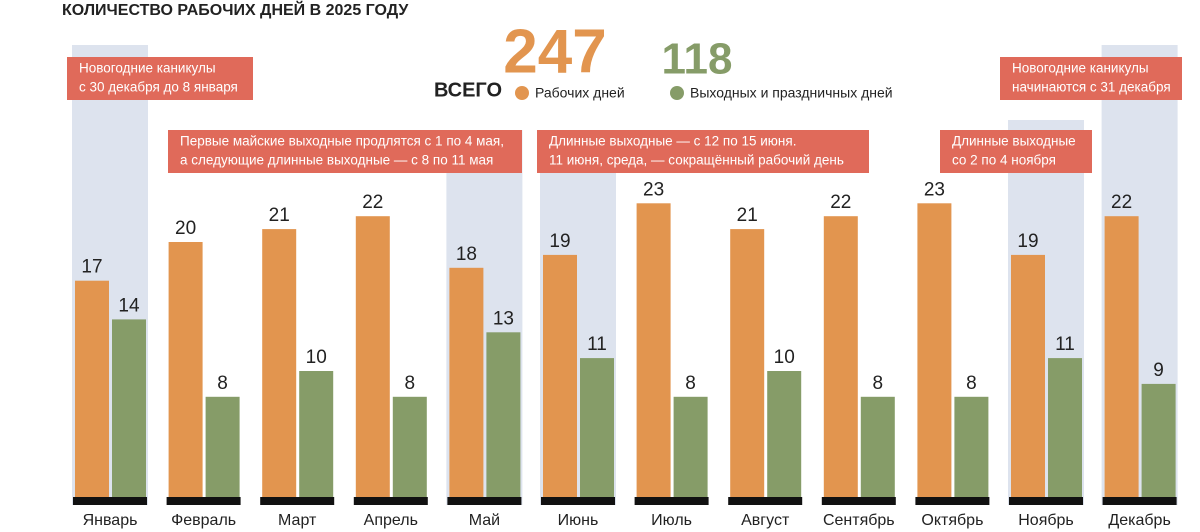  Describe the element at coordinates (672, 141) in the screenshot. I see `annotation-text: Длинные выходные — с 12 по 15 июня.` at that location.